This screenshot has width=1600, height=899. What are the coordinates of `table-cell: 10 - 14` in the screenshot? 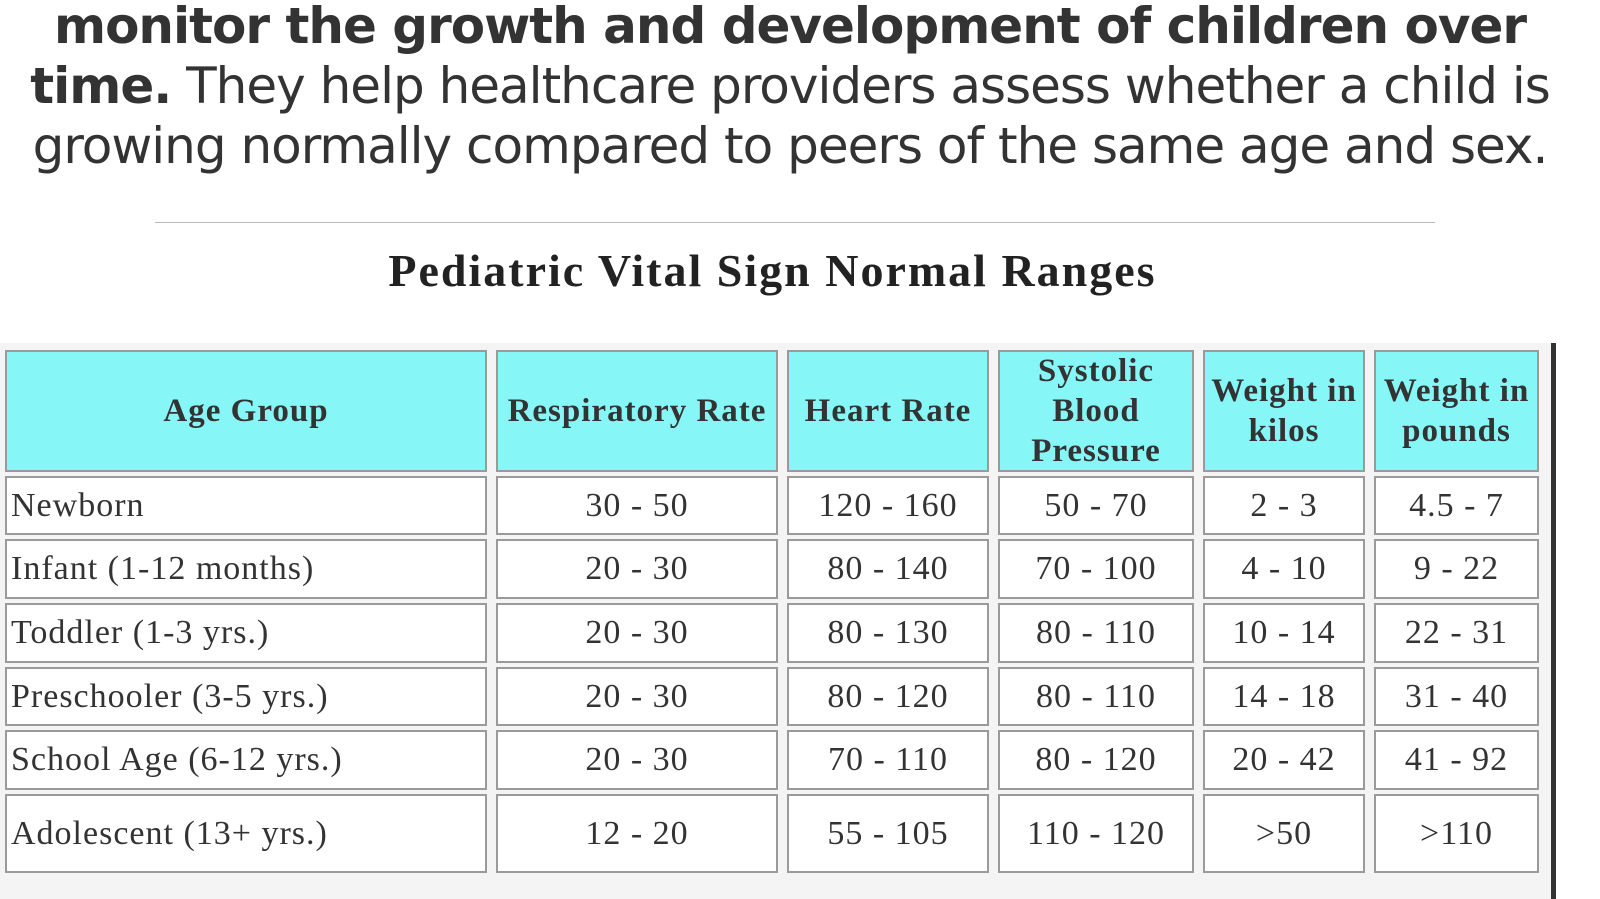 It's located at (1284, 633).